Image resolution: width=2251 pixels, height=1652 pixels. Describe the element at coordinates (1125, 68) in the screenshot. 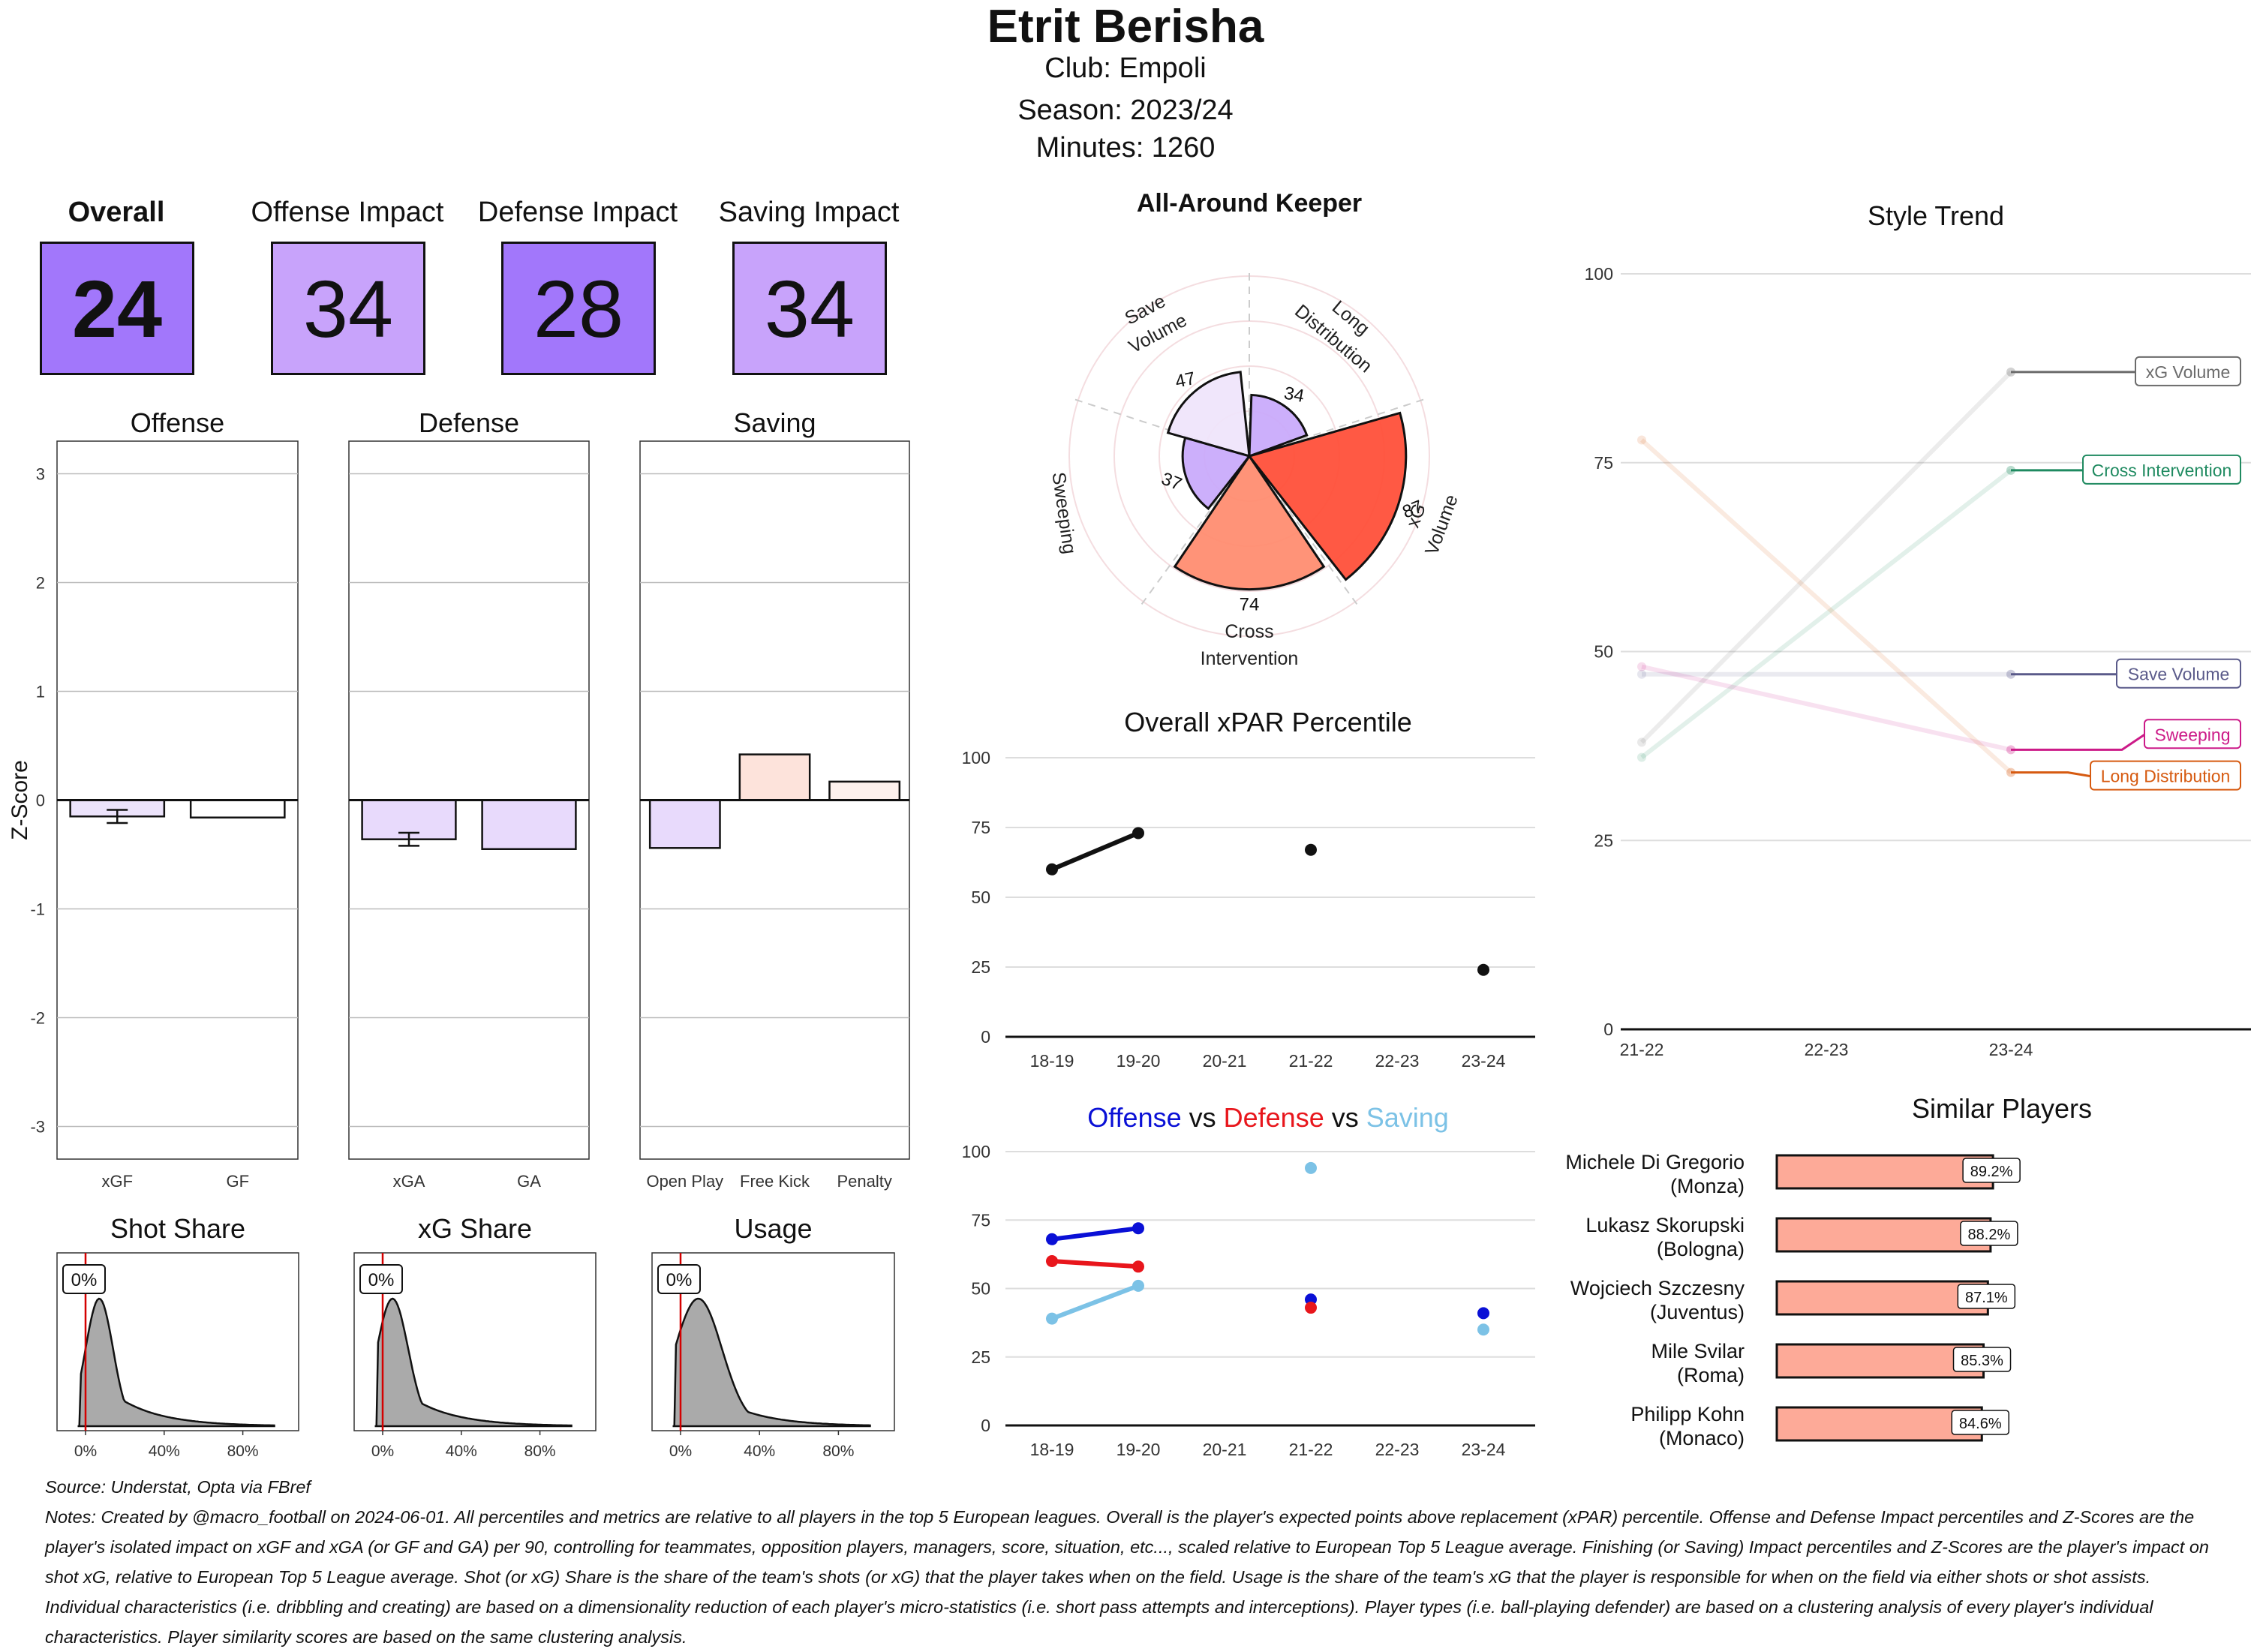

I see `club-label: Club: Empoli` at that location.